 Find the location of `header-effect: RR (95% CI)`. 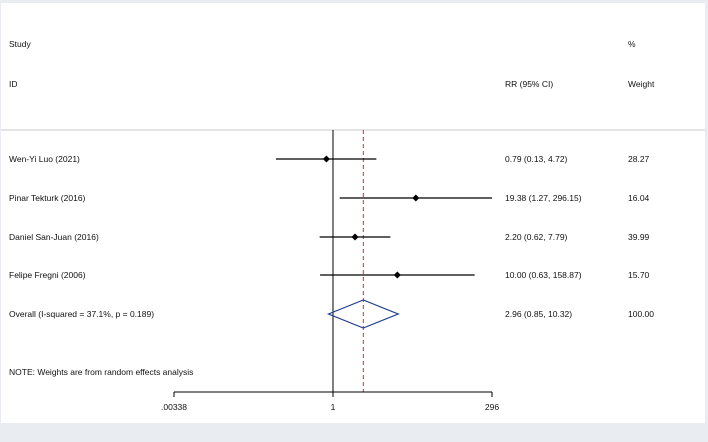

header-effect: RR (95% CI) is located at coordinates (529, 84).